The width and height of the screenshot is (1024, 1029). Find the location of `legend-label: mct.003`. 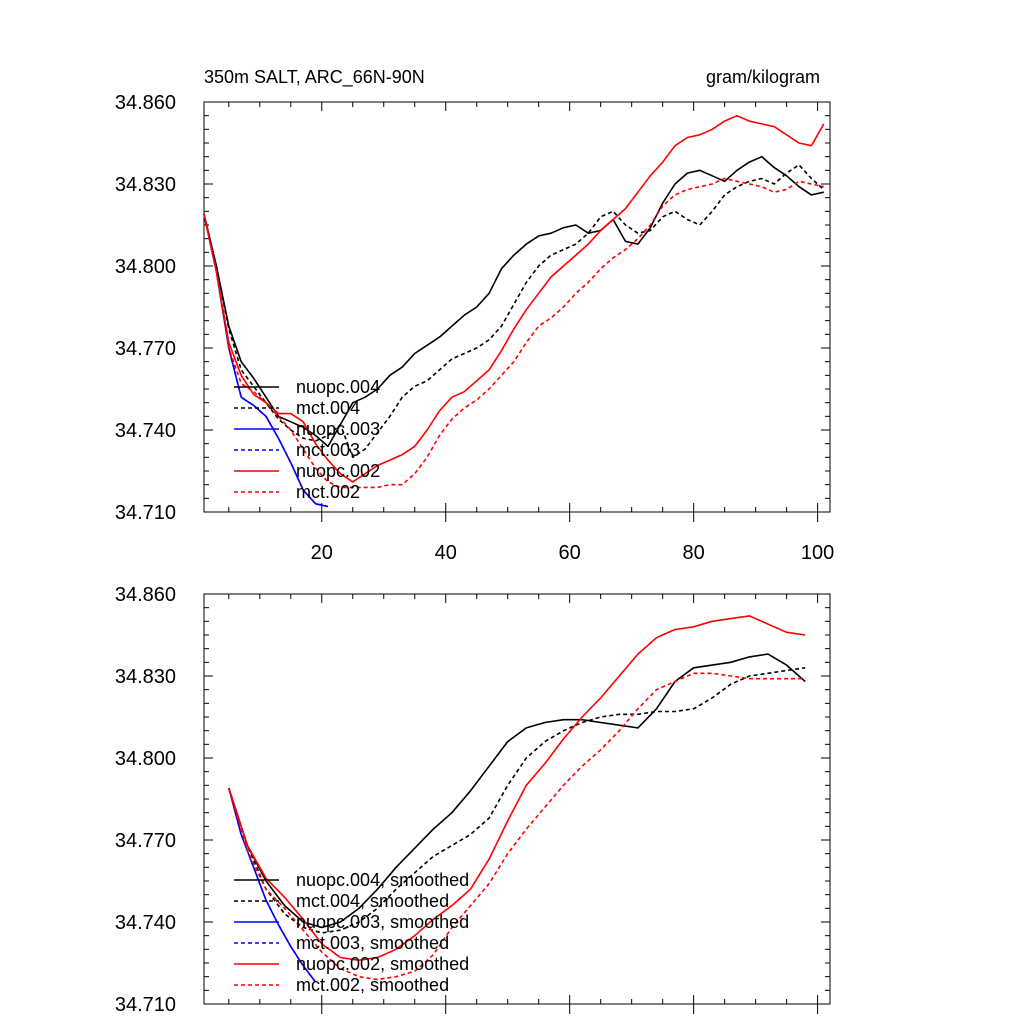

legend-label: mct.003 is located at coordinates (328, 450).